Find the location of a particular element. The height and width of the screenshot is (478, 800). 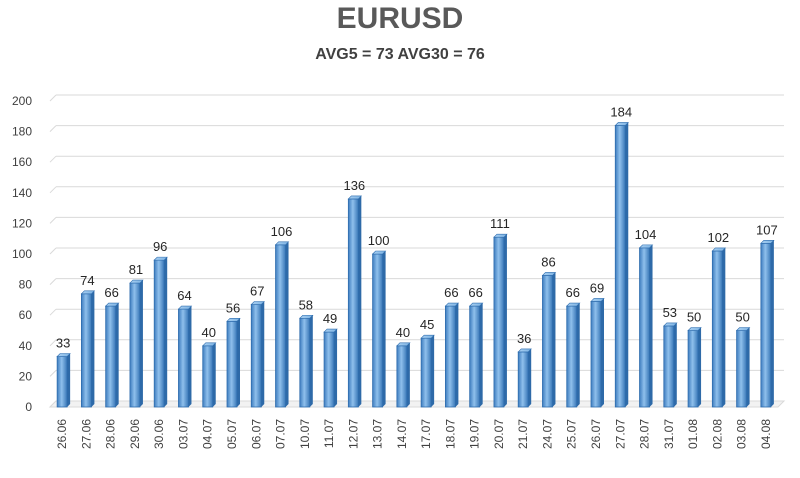

data-label: 86 is located at coordinates (548, 261).